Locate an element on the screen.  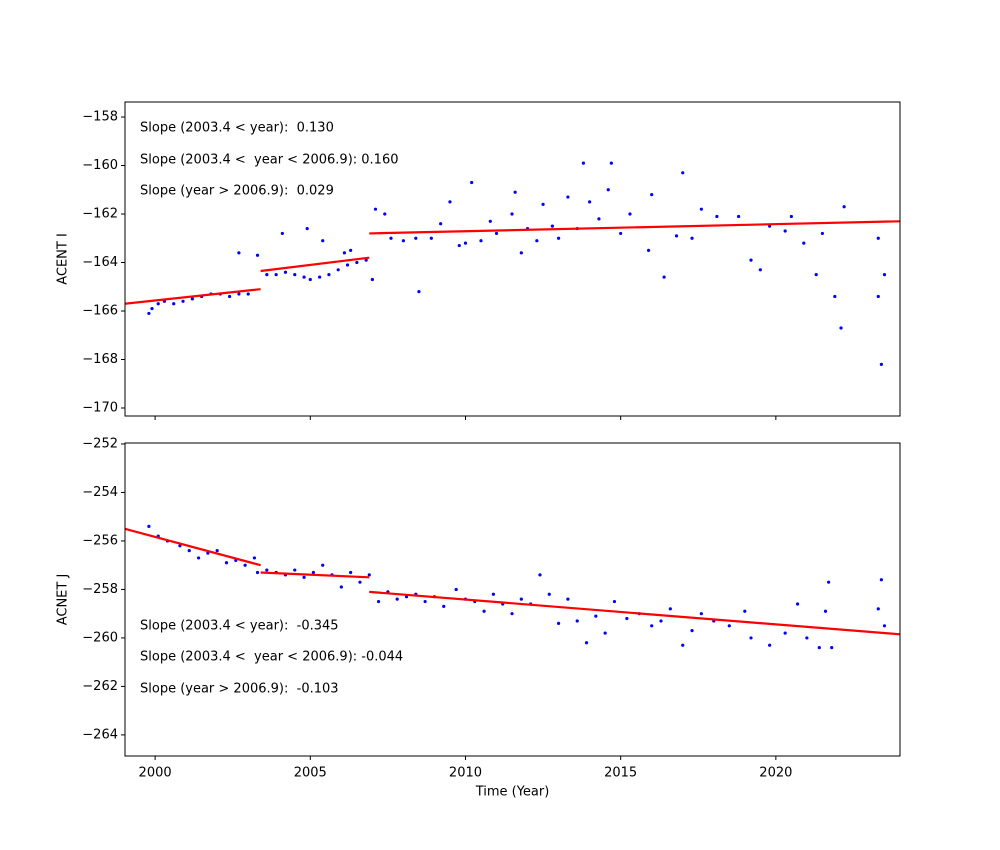
x-tick-label: 2015 is located at coordinates (620, 773).